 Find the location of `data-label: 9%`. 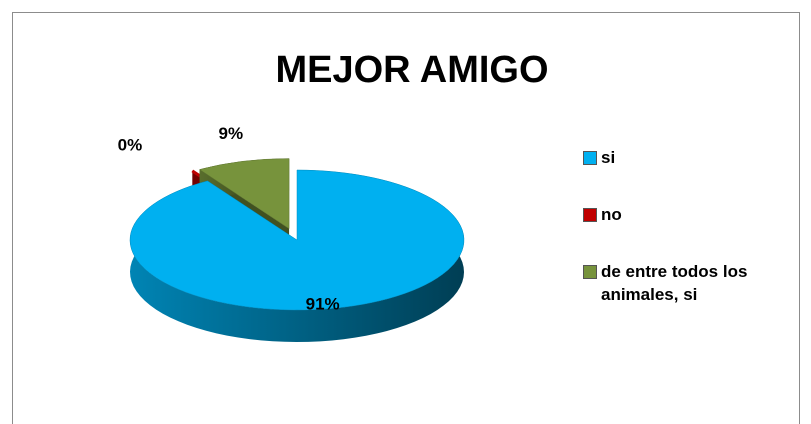

data-label: 9% is located at coordinates (231, 133).